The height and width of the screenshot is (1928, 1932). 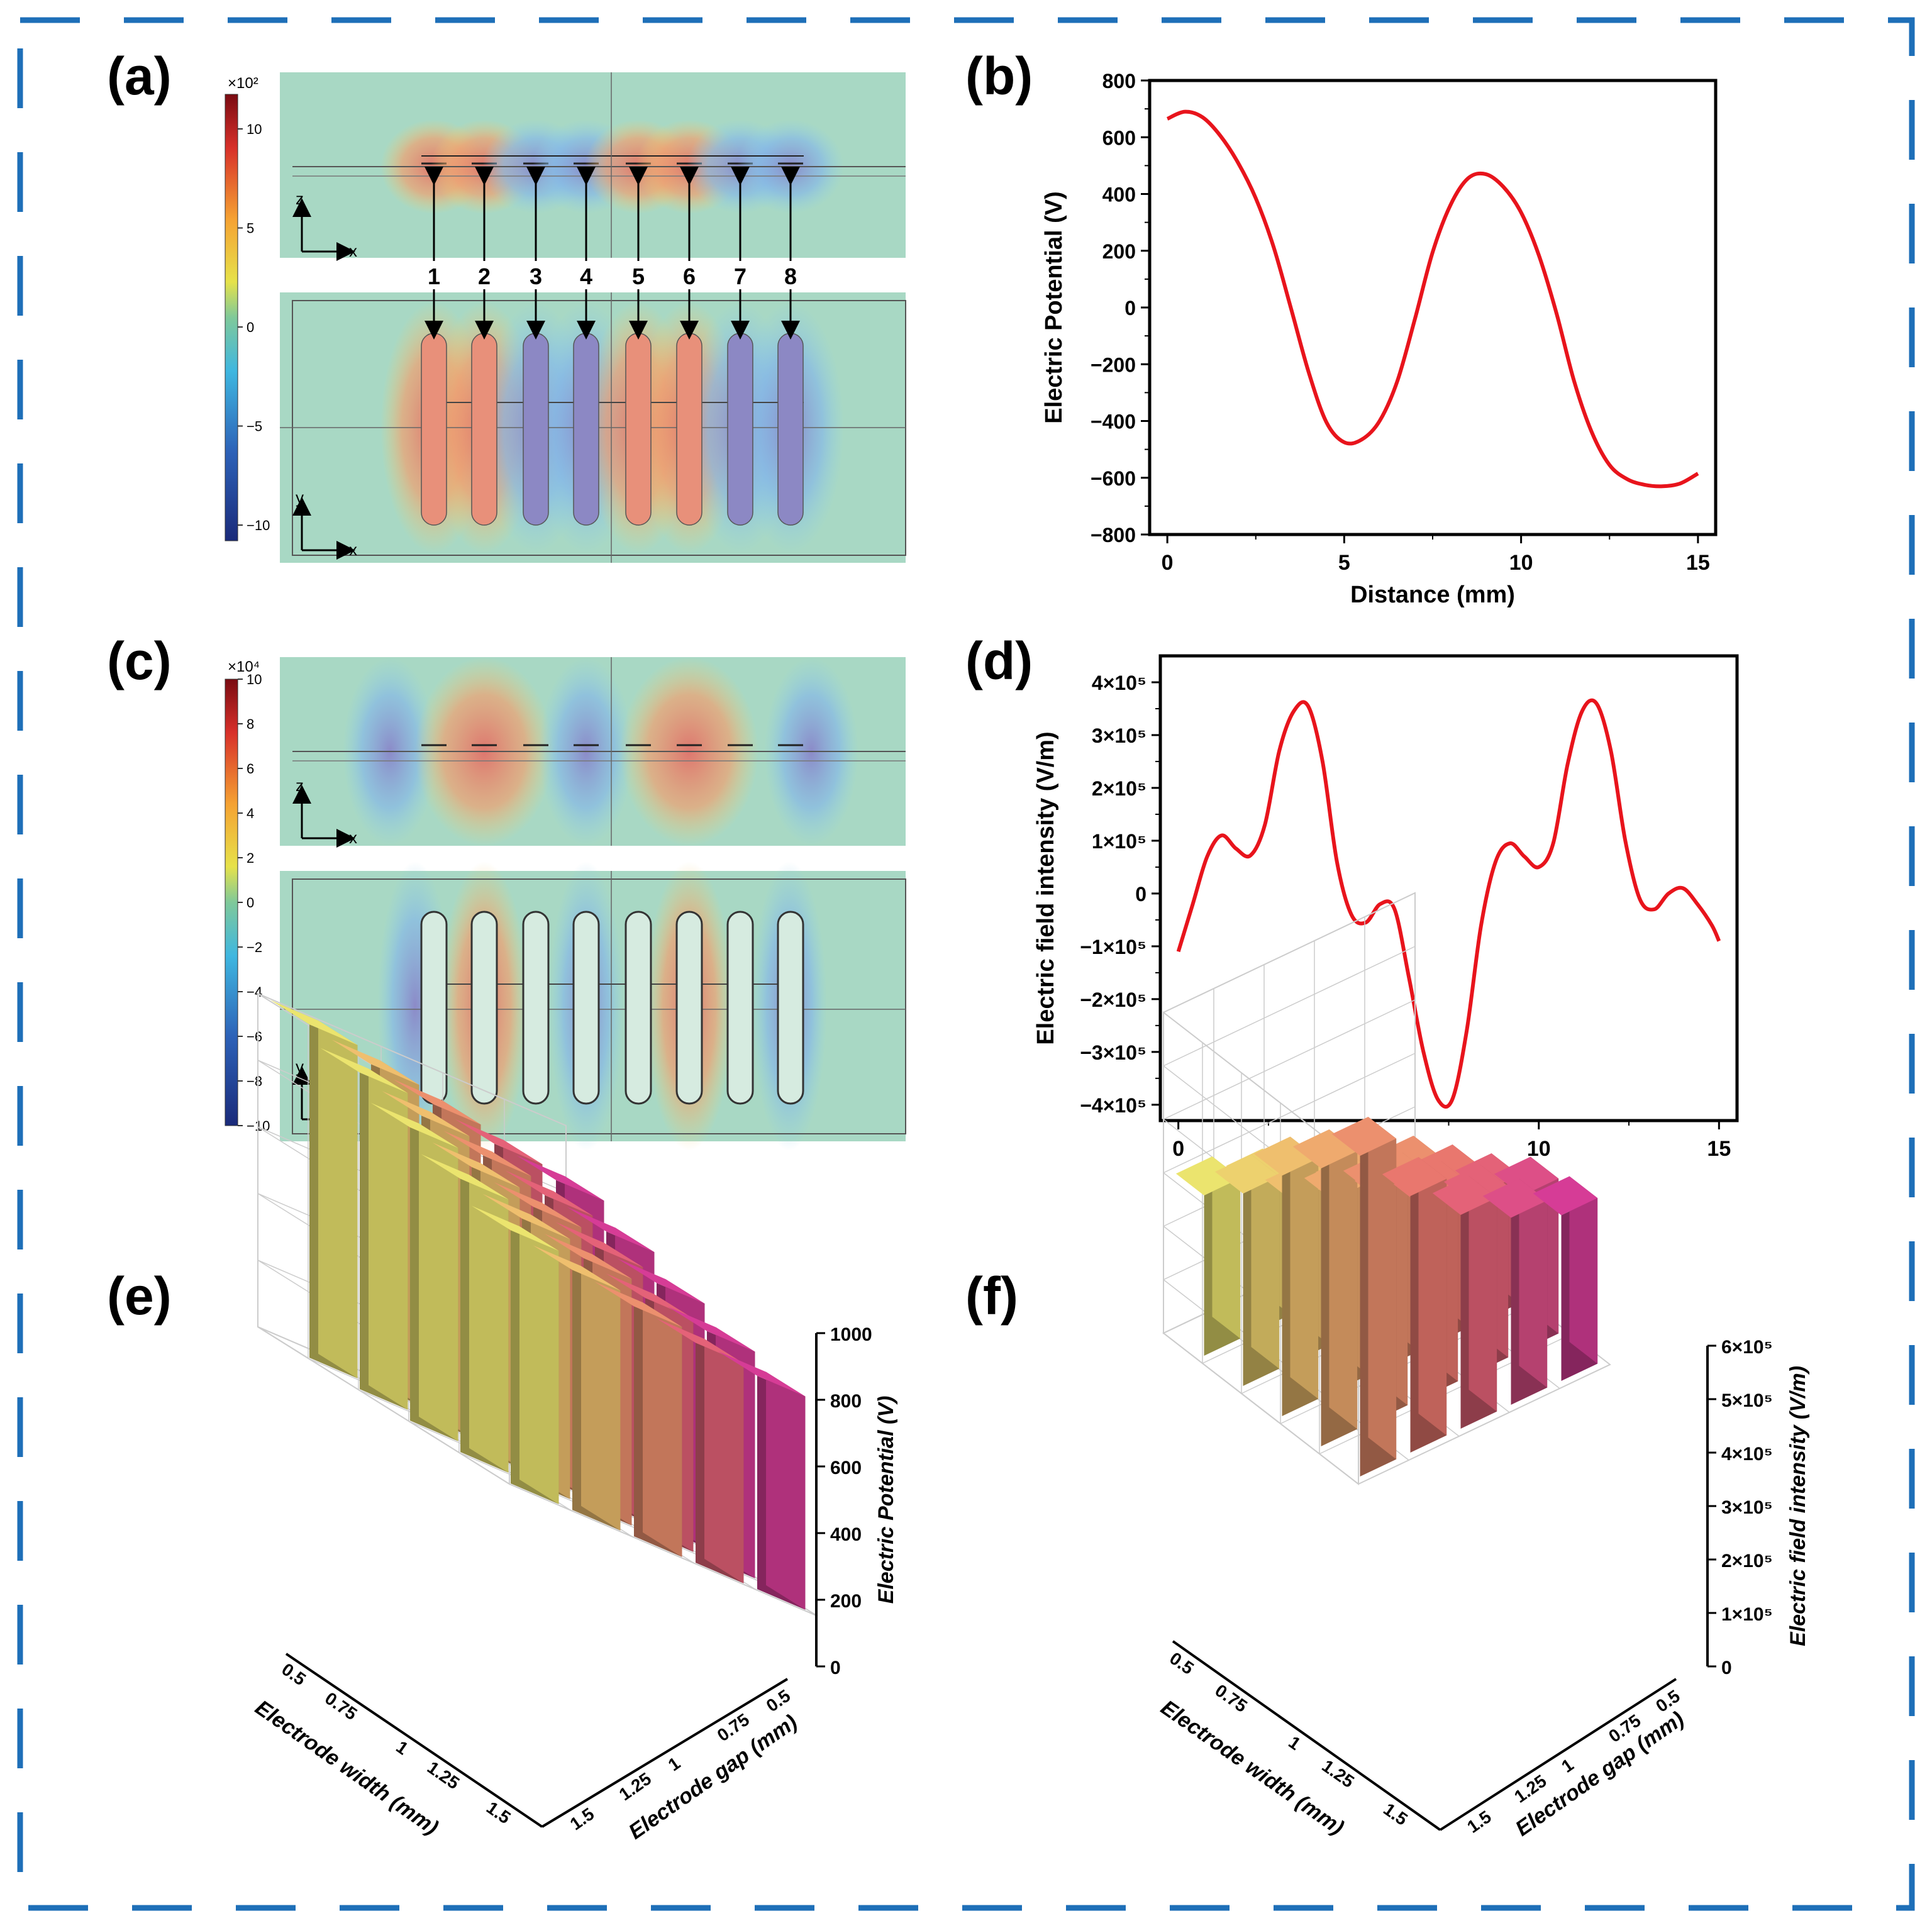 I want to click on colorbar-tick-label: −4, so click(x=254, y=992).